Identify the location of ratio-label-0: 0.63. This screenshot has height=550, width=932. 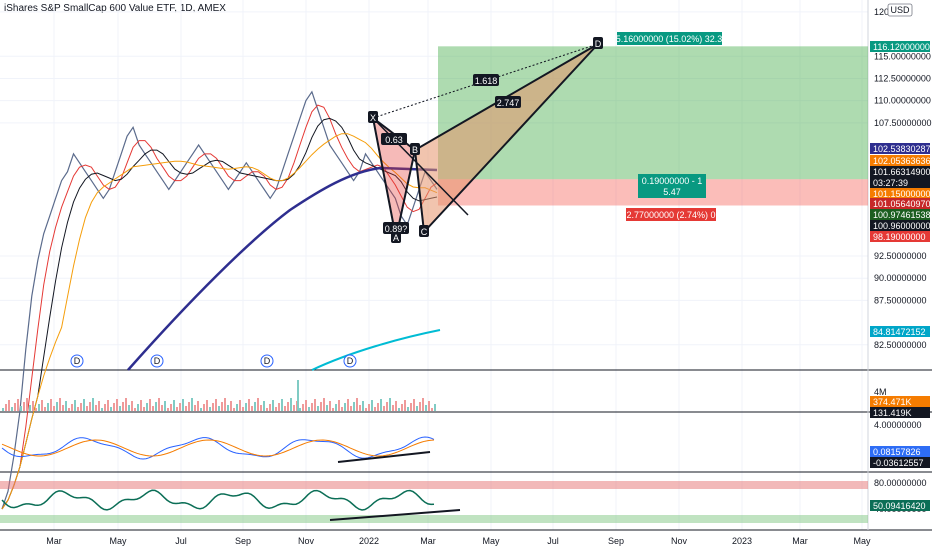
(394, 140).